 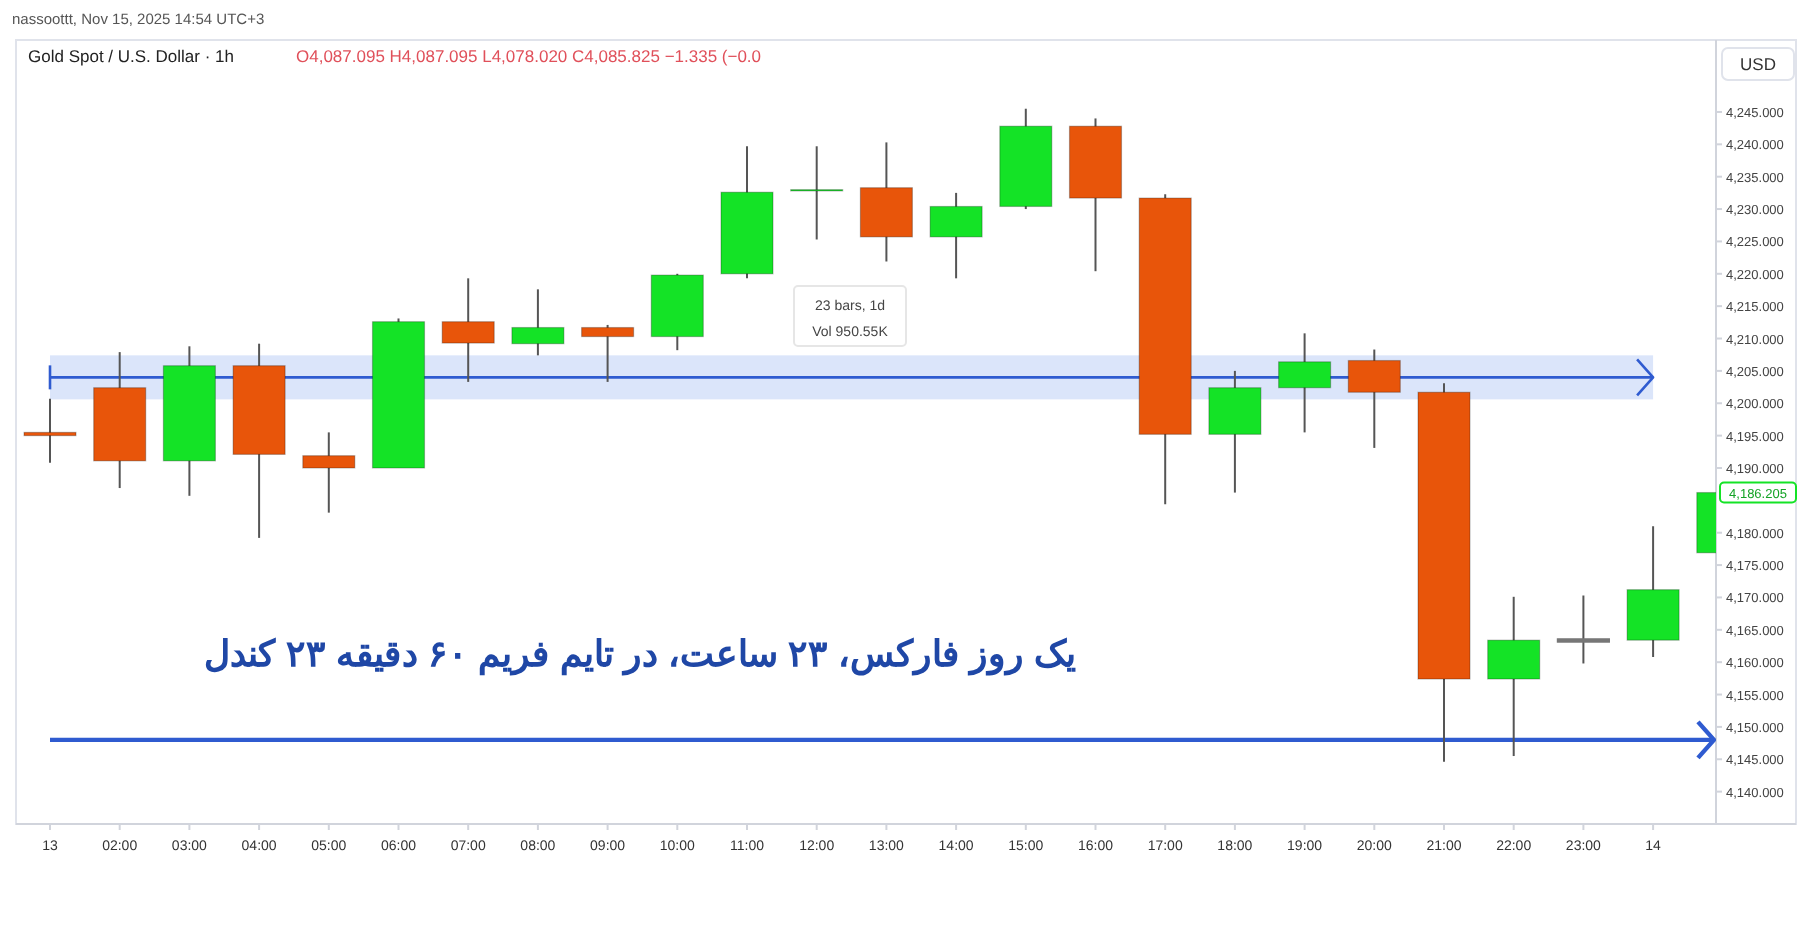 I want to click on chart-title: Gold Spot / U.S. Dollar · 1h, so click(x=131, y=56).